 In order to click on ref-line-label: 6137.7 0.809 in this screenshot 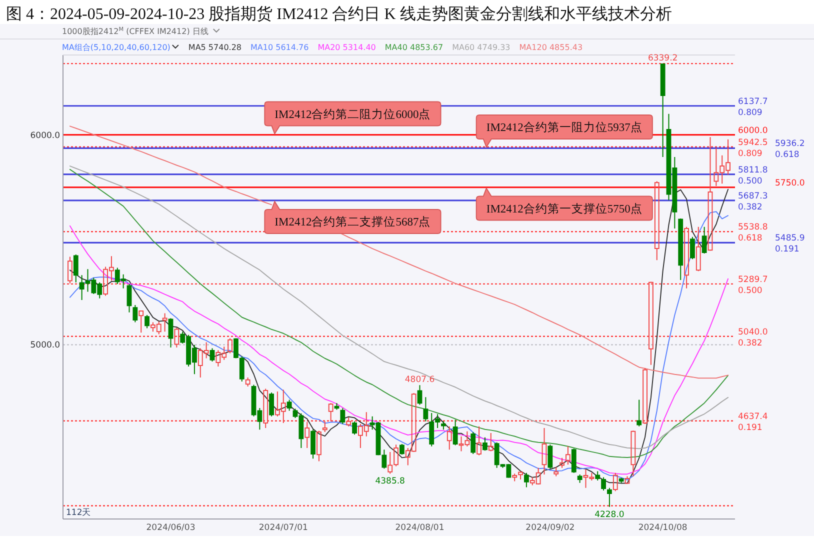, I will do `click(753, 107)`.